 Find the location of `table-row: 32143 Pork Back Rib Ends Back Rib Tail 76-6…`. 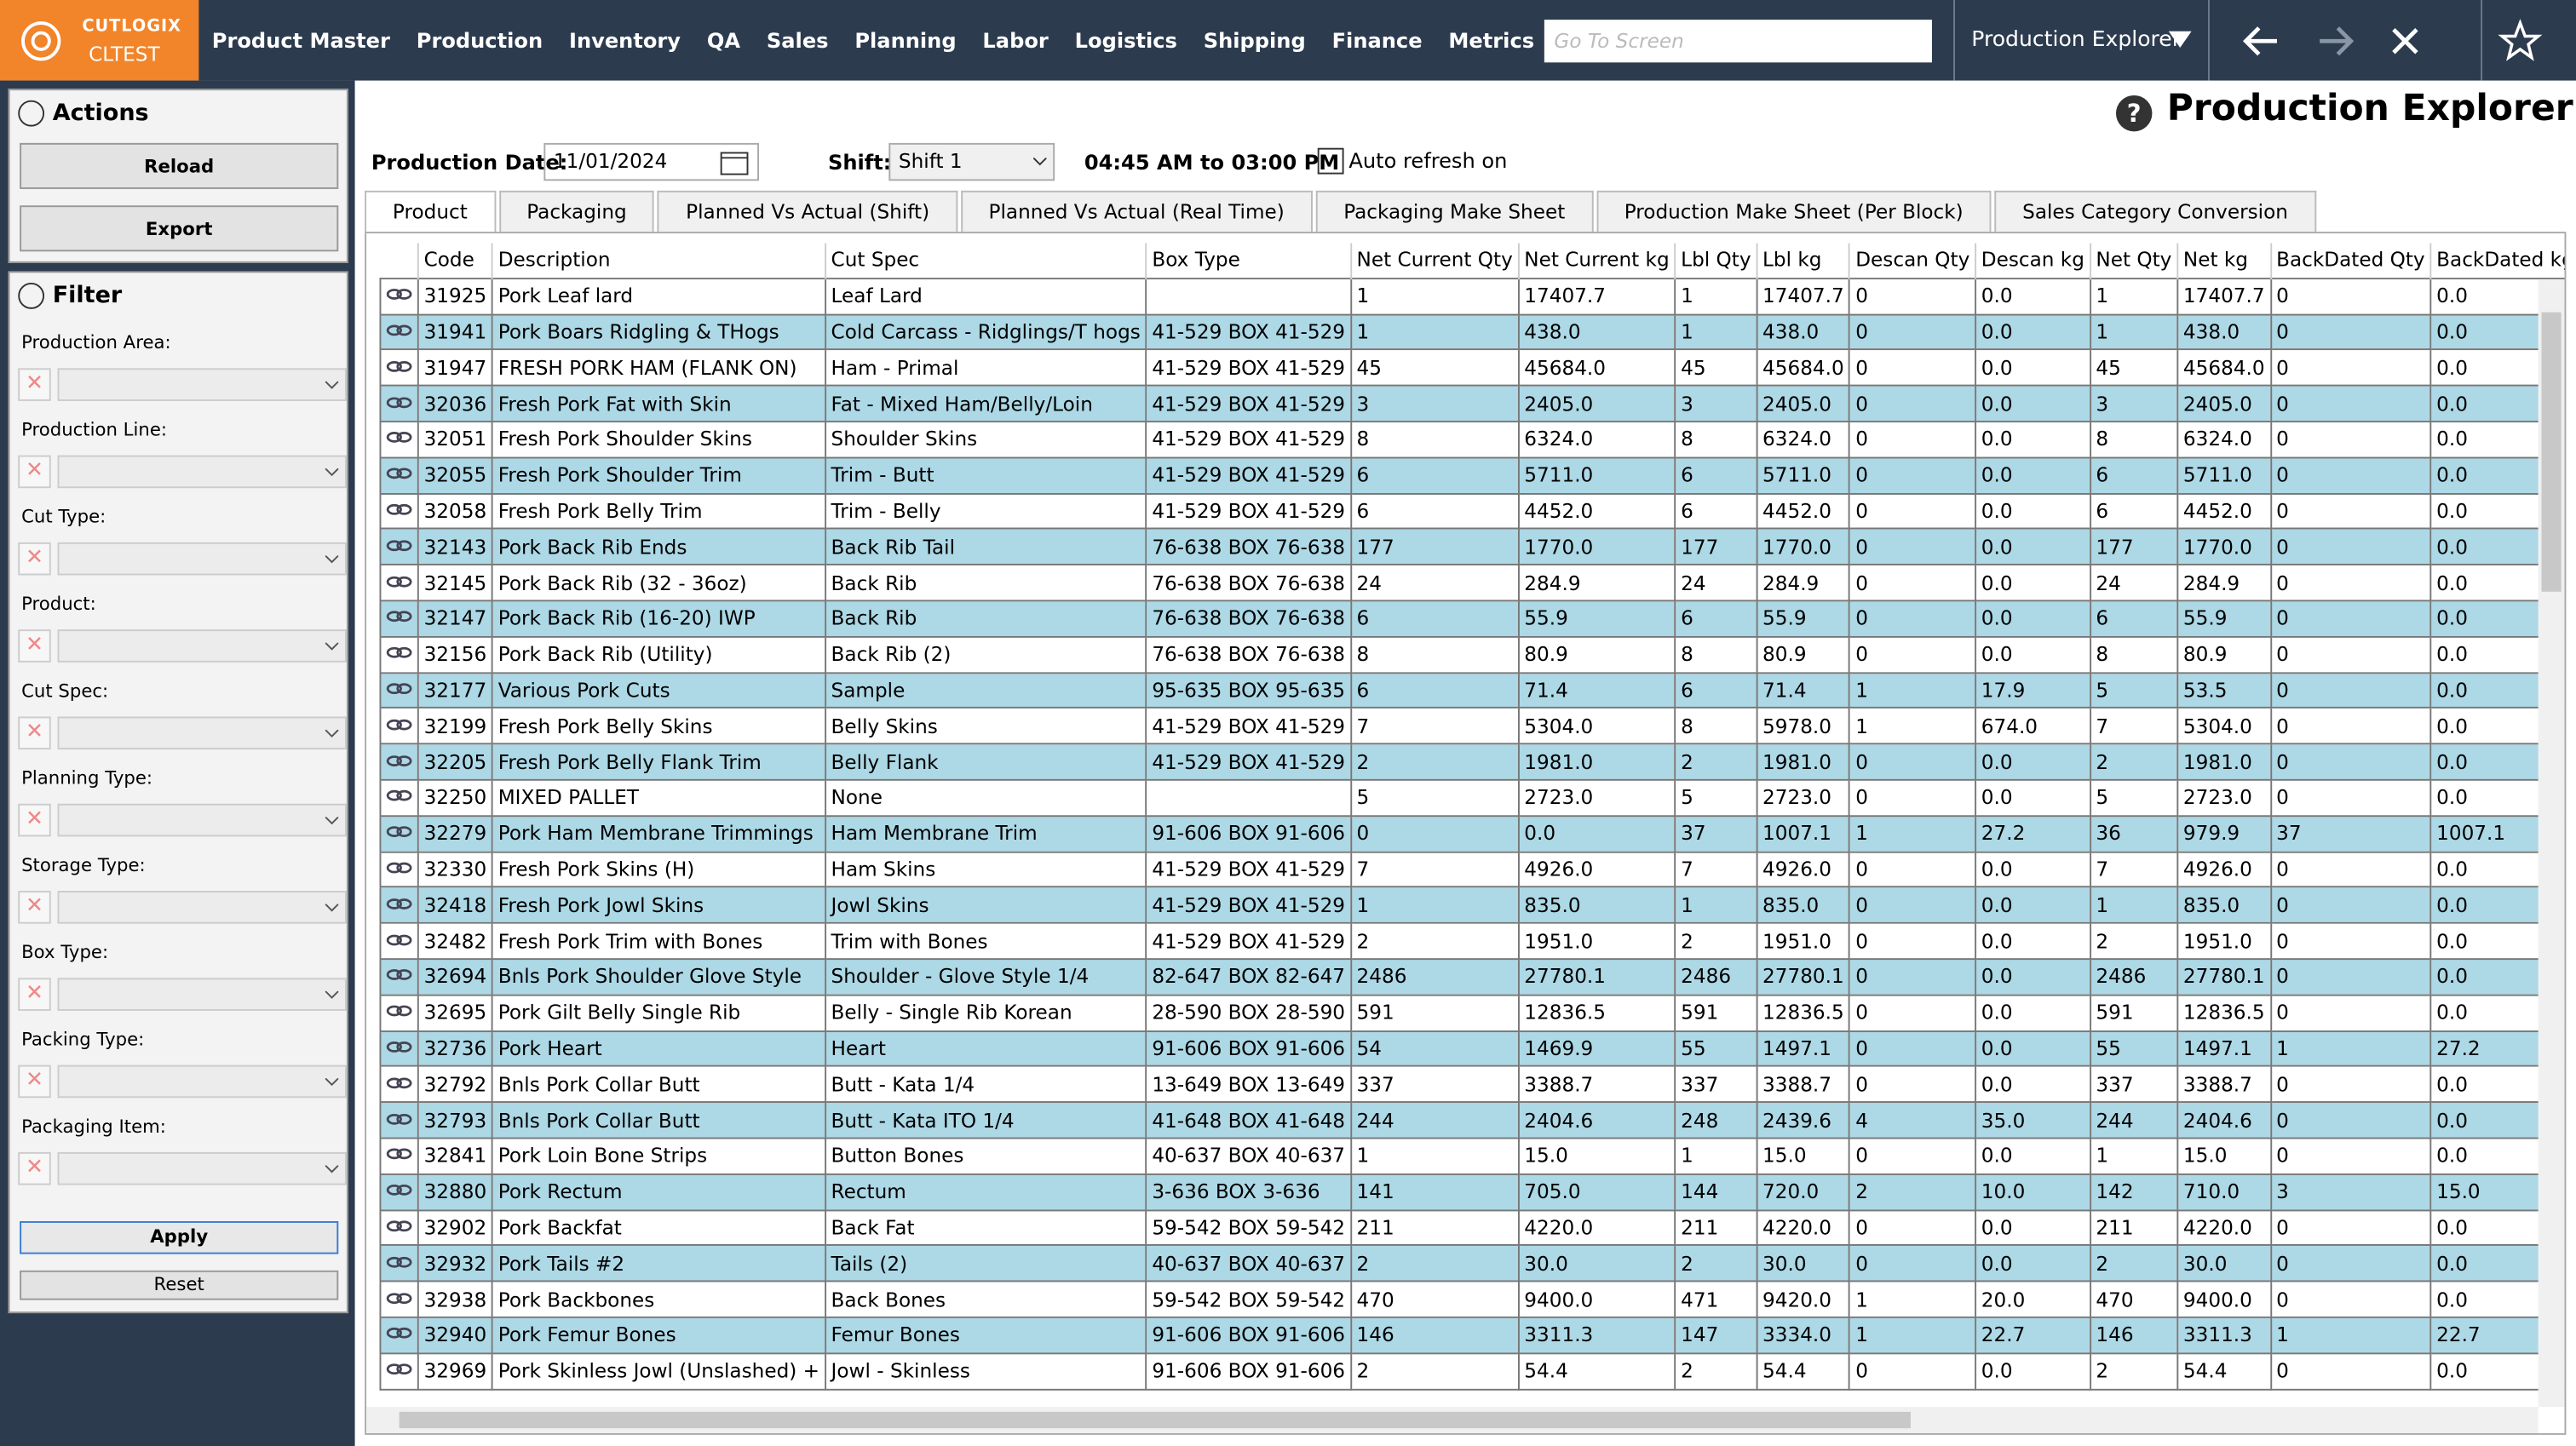

table-row: 32143 Pork Back Rib Ends Back Rib Tail 76-6… is located at coordinates (1472, 547).